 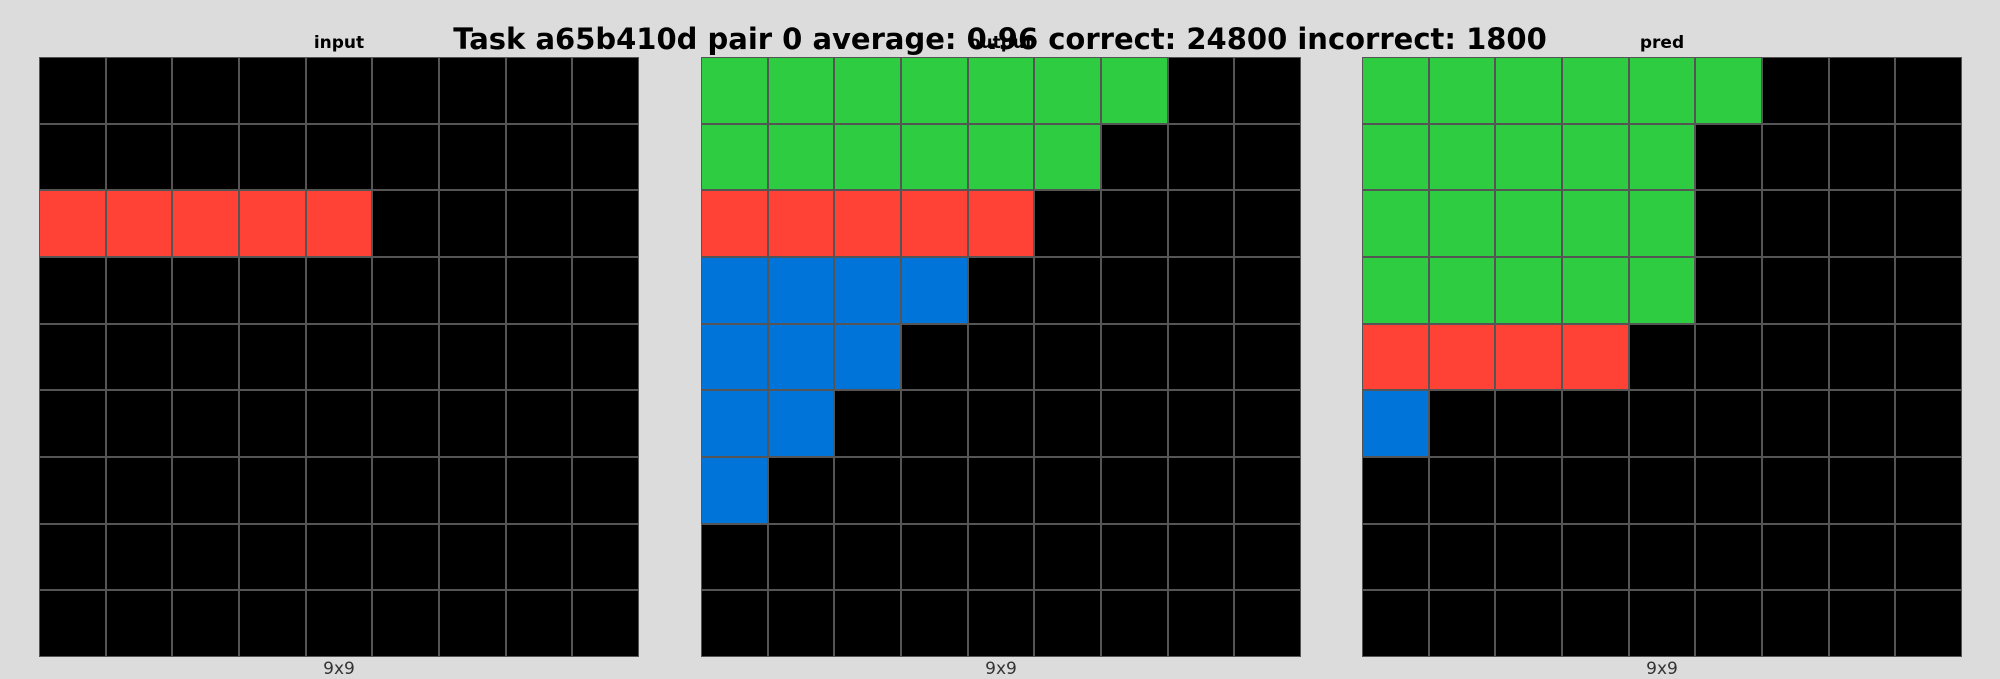 What do you see at coordinates (339, 43) in the screenshot?
I see `panel-title: input` at bounding box center [339, 43].